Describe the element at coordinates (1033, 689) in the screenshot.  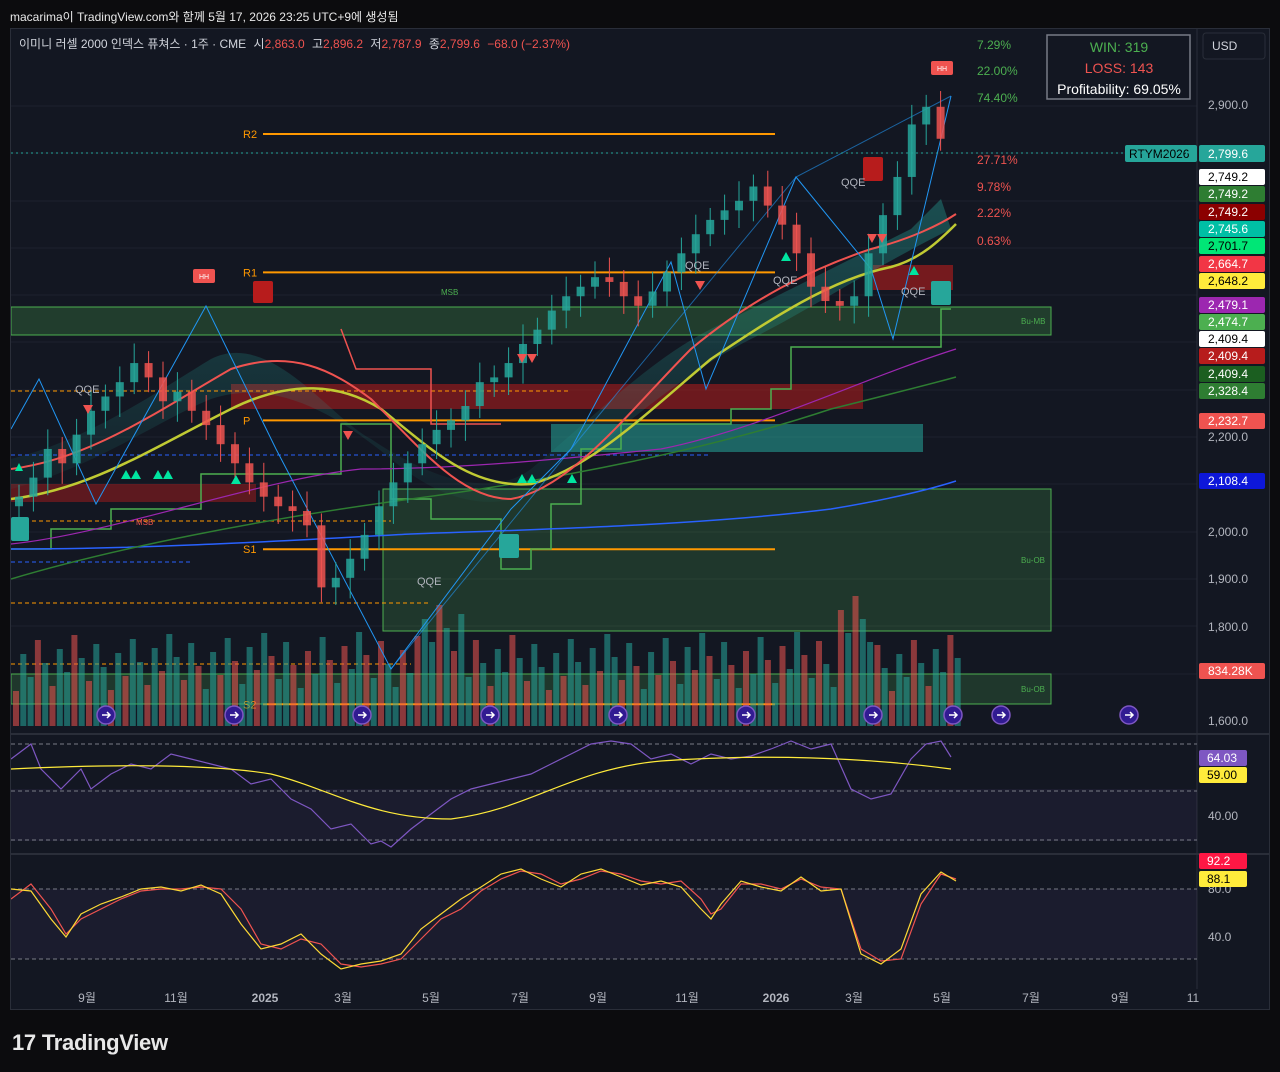
I see `zone-label-bu-ob-2: Bu-OB` at that location.